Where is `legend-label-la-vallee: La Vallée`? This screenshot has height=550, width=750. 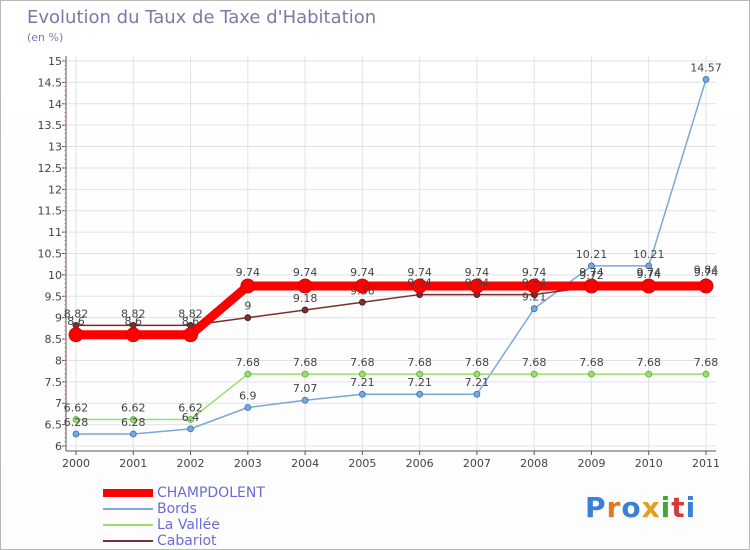
legend-label-la-vallee: La Vallée is located at coordinates (188, 525).